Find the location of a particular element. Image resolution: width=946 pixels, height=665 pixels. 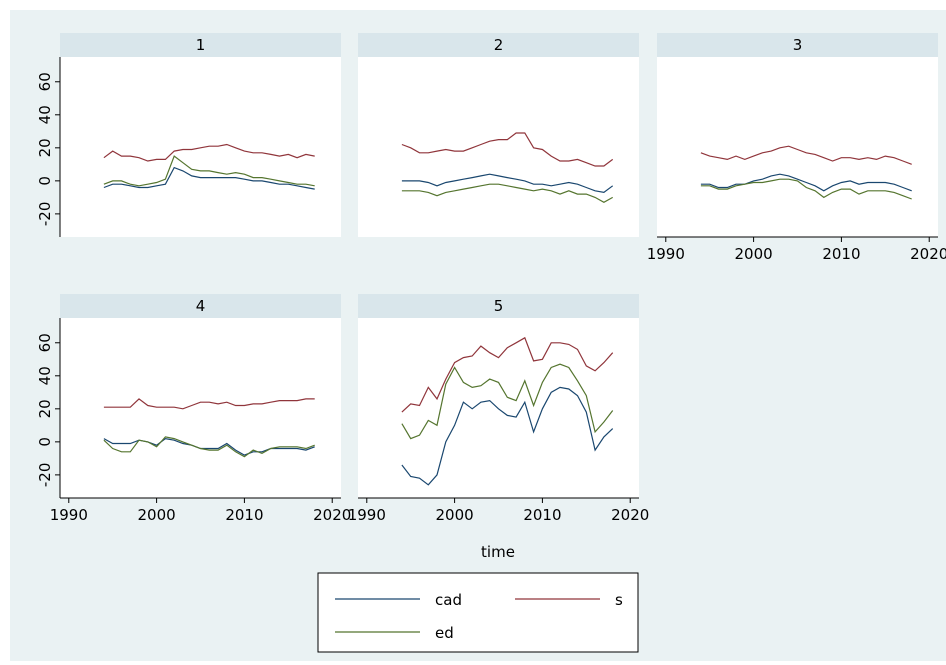

legend-label: s is located at coordinates (619, 600).